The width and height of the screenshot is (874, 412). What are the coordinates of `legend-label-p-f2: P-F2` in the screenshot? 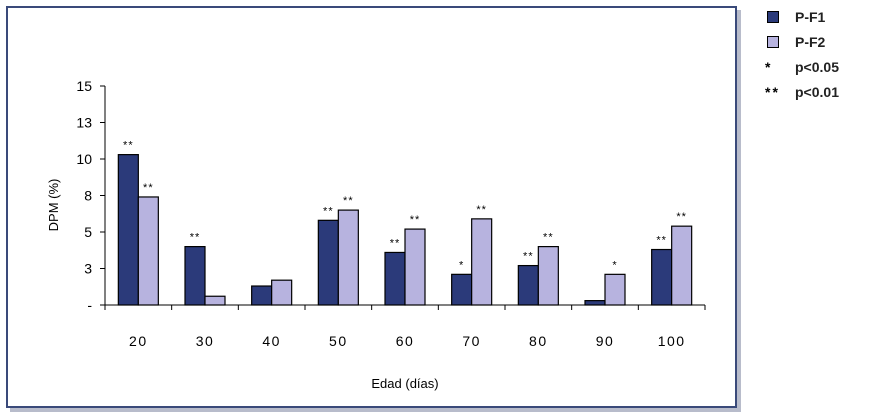 It's located at (810, 41).